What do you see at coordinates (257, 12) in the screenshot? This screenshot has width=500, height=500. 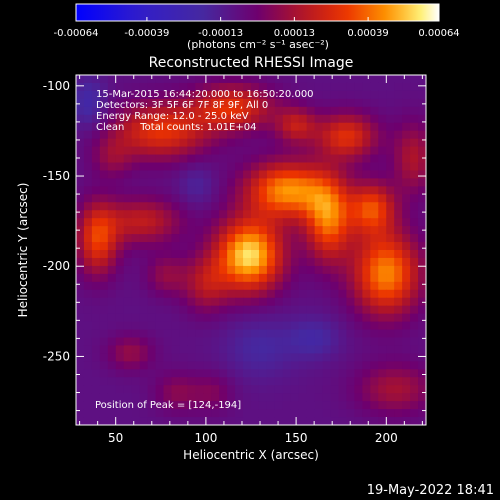 I see `colorbar` at bounding box center [257, 12].